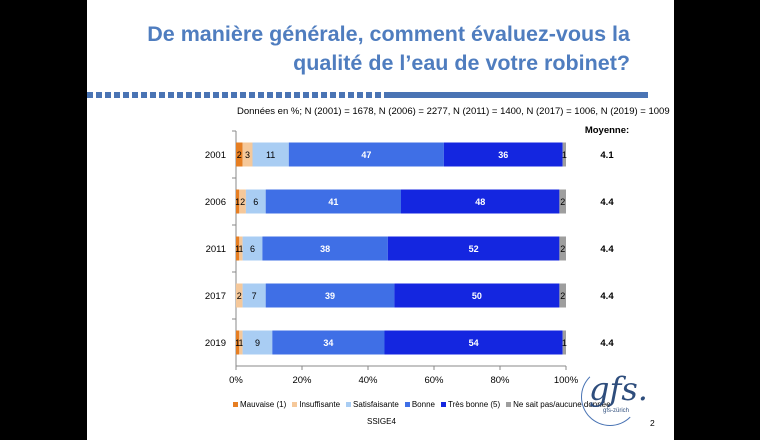  I want to click on average-value: 4.1, so click(607, 155).